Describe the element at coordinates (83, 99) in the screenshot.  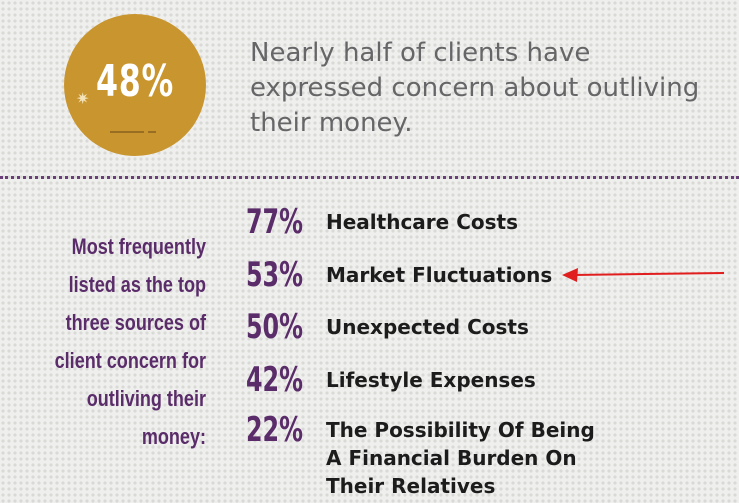
I see `sparkle-icon: ✷` at that location.